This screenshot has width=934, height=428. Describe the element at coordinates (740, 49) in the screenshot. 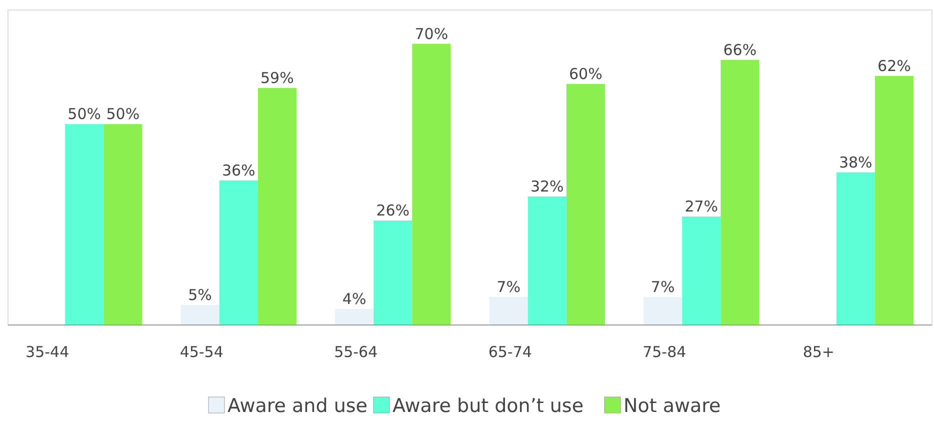

I see `data-label: 66%` at that location.